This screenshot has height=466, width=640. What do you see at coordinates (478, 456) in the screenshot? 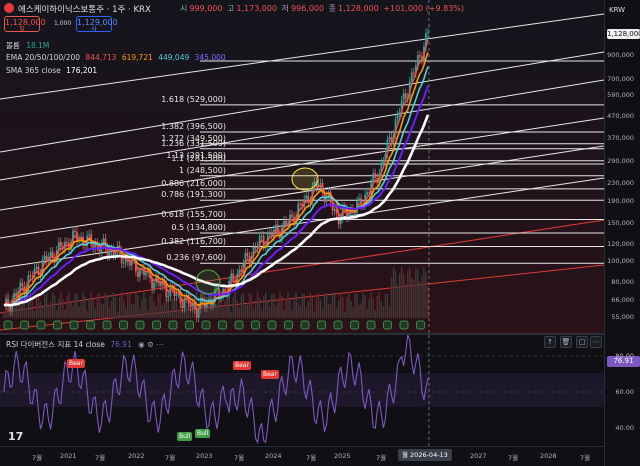
I see `time-tick: 2027` at bounding box center [478, 456].